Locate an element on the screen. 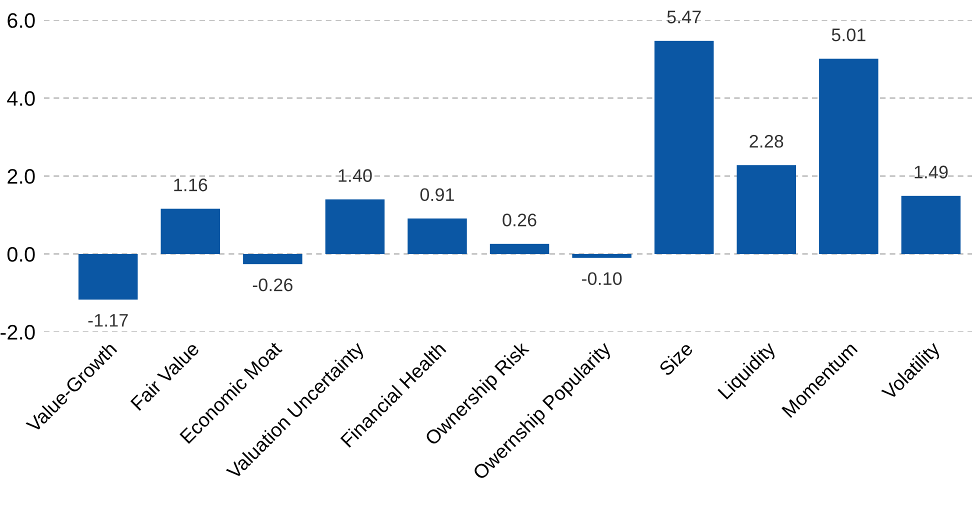 This screenshot has width=976, height=517. data-label: 2.28 is located at coordinates (767, 141).